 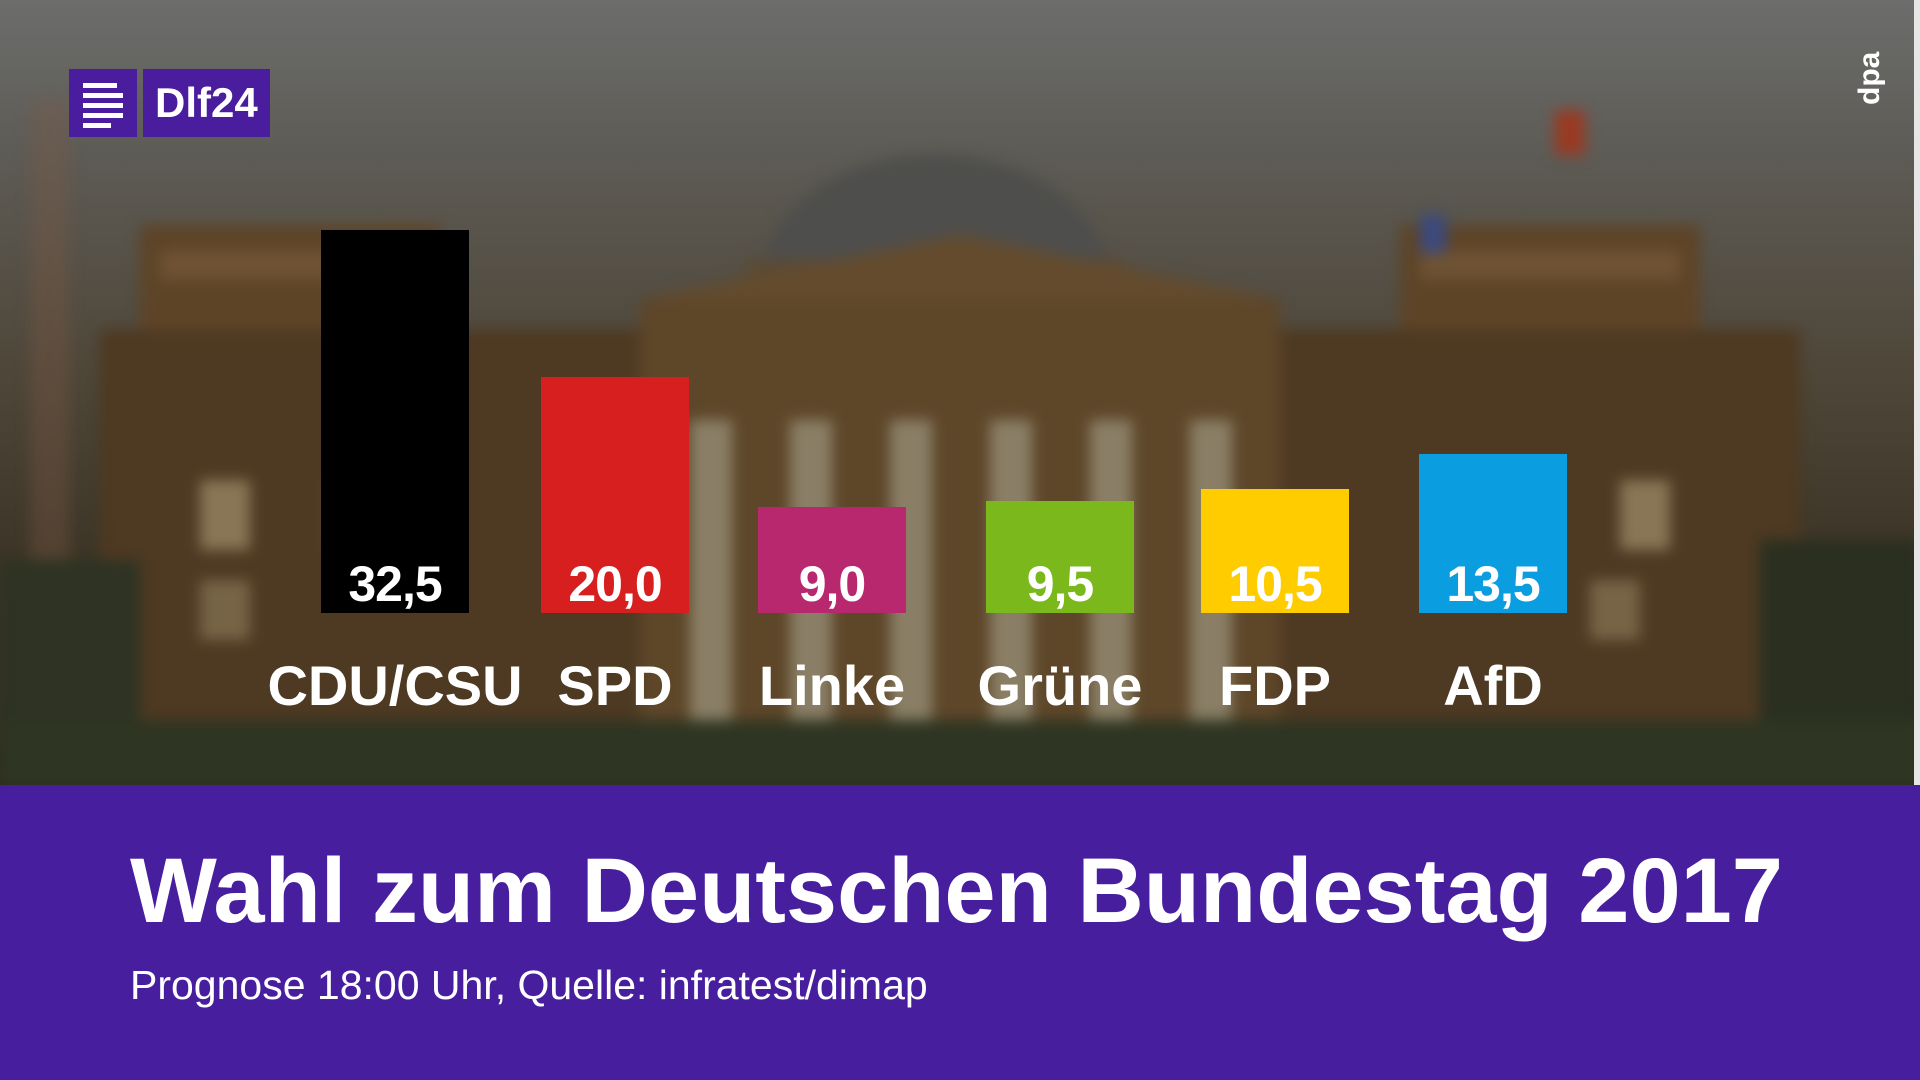 I want to click on bar-fdp, so click(x=1275, y=551).